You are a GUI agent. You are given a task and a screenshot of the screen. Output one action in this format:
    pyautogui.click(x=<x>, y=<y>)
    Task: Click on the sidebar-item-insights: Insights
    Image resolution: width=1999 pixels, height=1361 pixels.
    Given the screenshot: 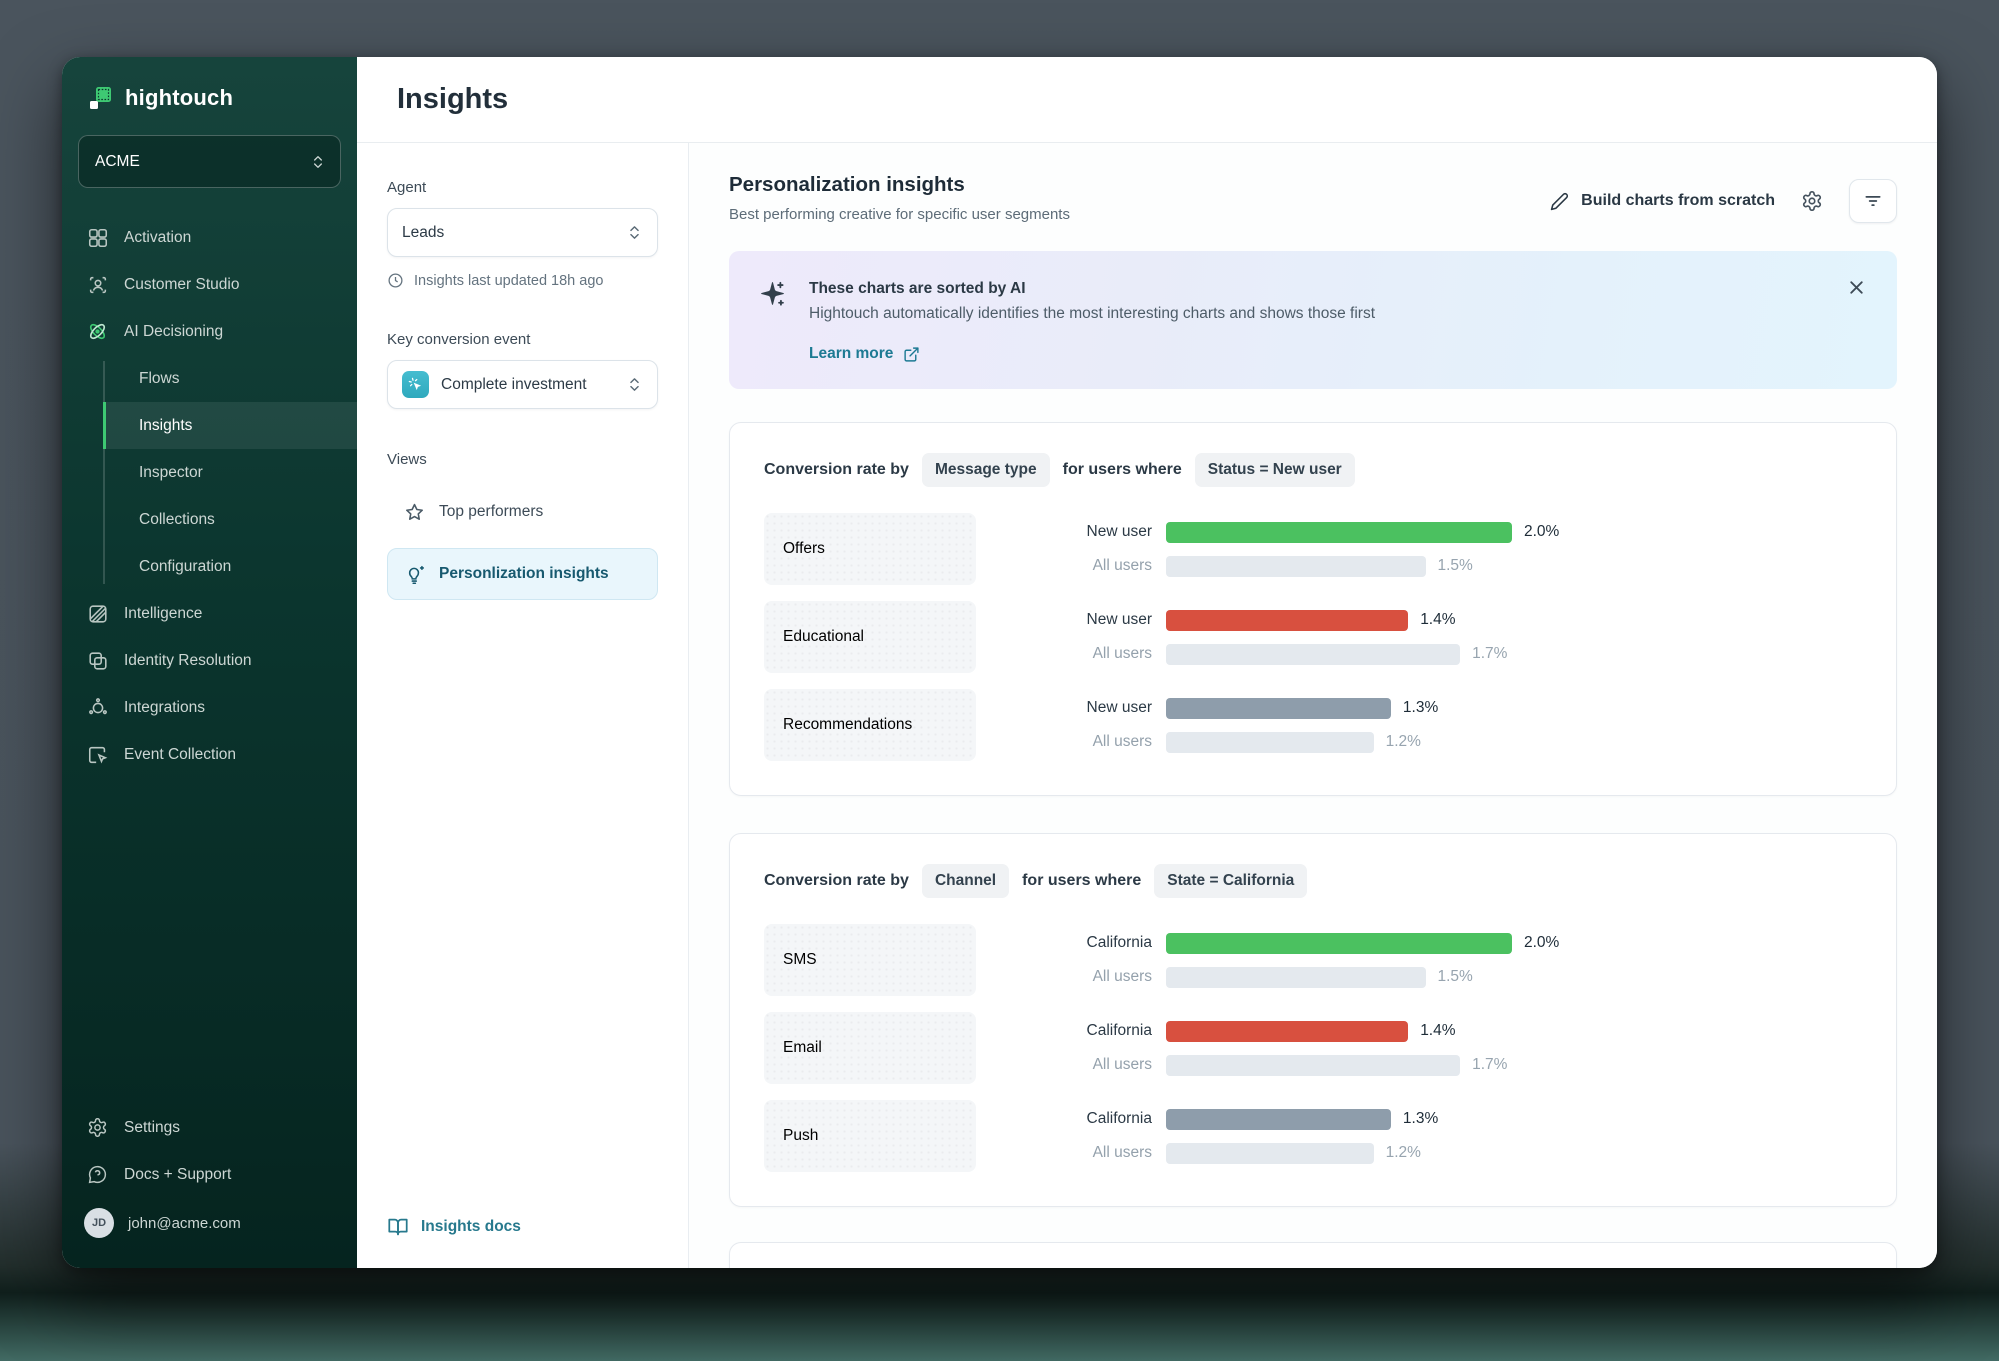 What is the action you would take?
    pyautogui.click(x=230, y=425)
    